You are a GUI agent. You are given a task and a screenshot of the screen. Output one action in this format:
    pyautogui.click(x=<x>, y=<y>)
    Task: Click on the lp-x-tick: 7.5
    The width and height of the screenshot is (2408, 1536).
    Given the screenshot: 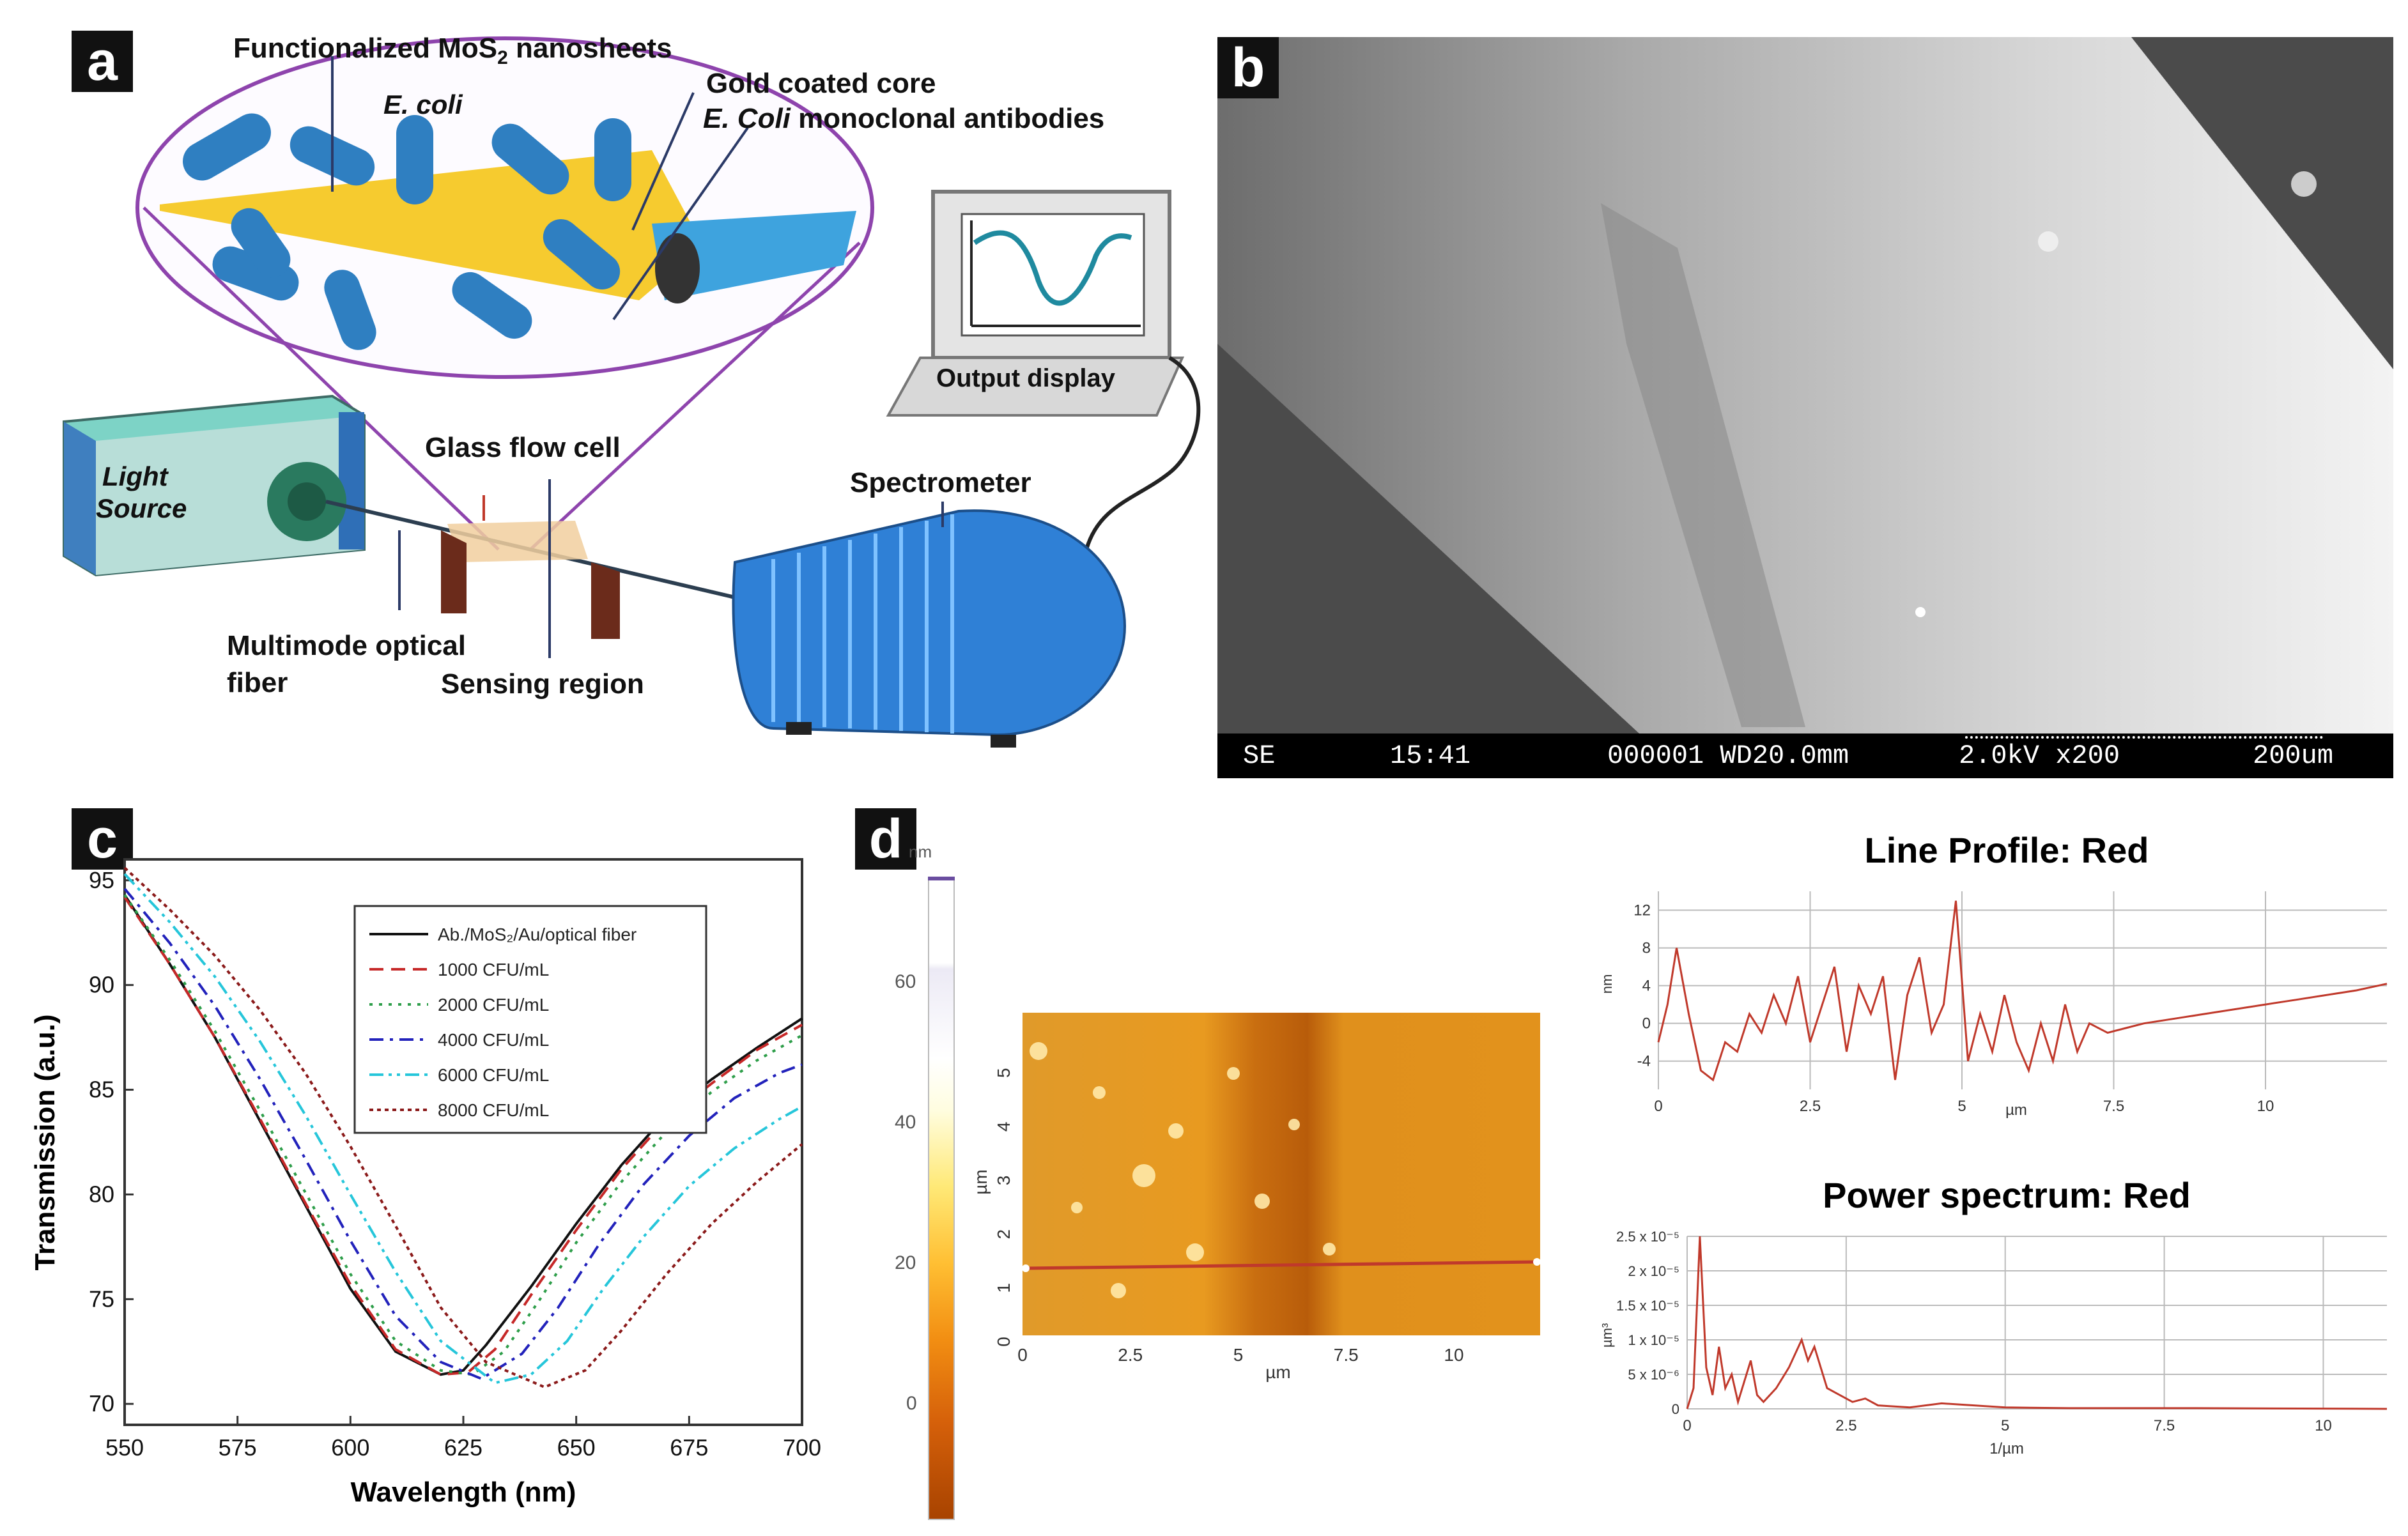 What is the action you would take?
    pyautogui.click(x=2113, y=1106)
    